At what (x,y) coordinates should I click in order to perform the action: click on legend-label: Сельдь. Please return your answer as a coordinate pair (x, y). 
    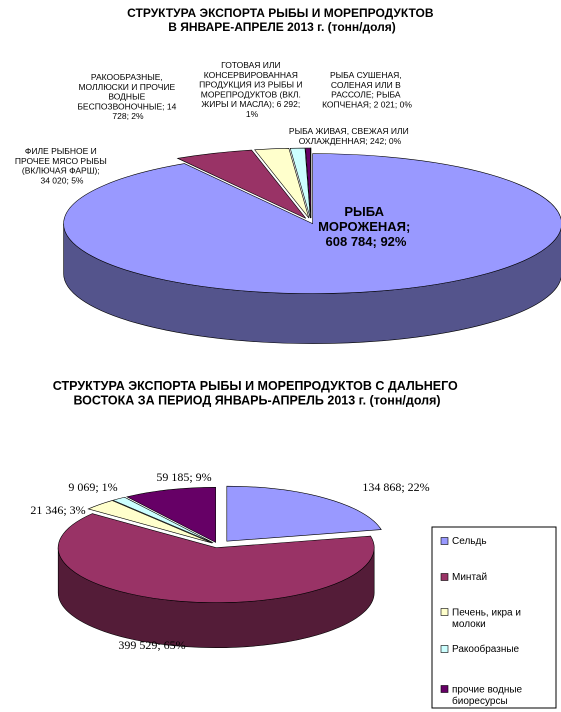
    Looking at the image, I should click on (469, 541).